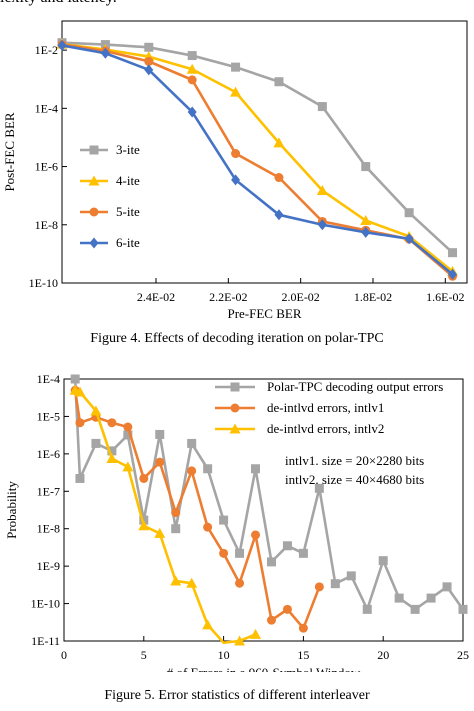 This screenshot has width=474, height=711. Describe the element at coordinates (48, 566) in the screenshot. I see `y-tick-label: 1E-9` at that location.